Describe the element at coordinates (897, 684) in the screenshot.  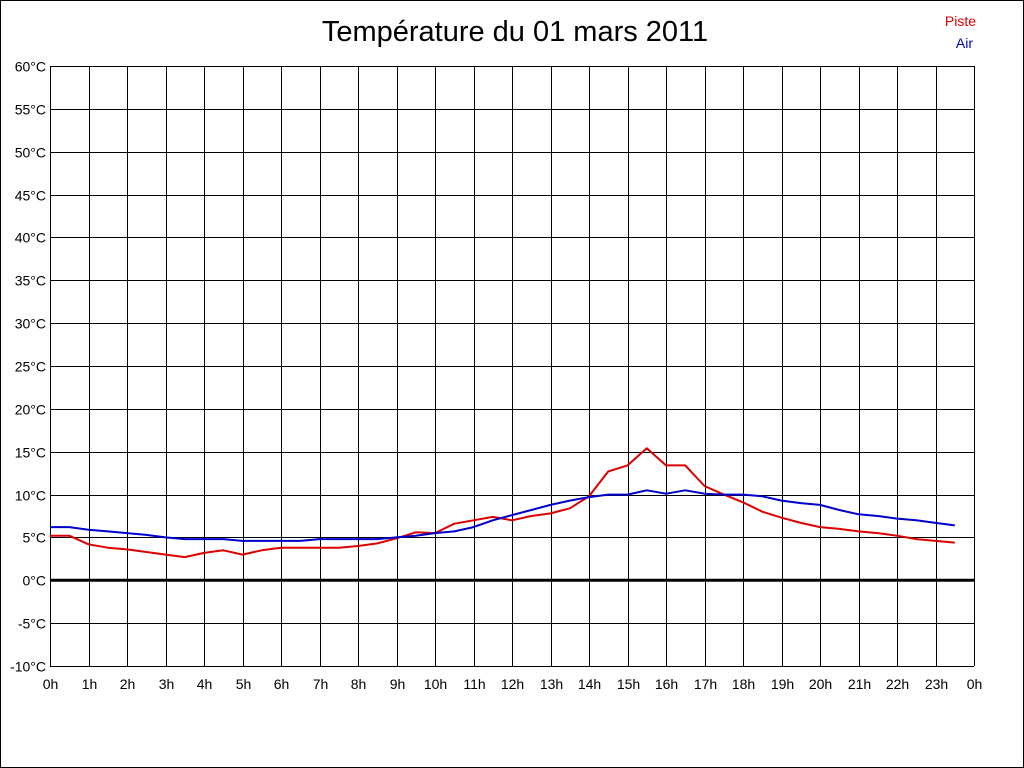
I see `x-tick-label: 22h` at that location.